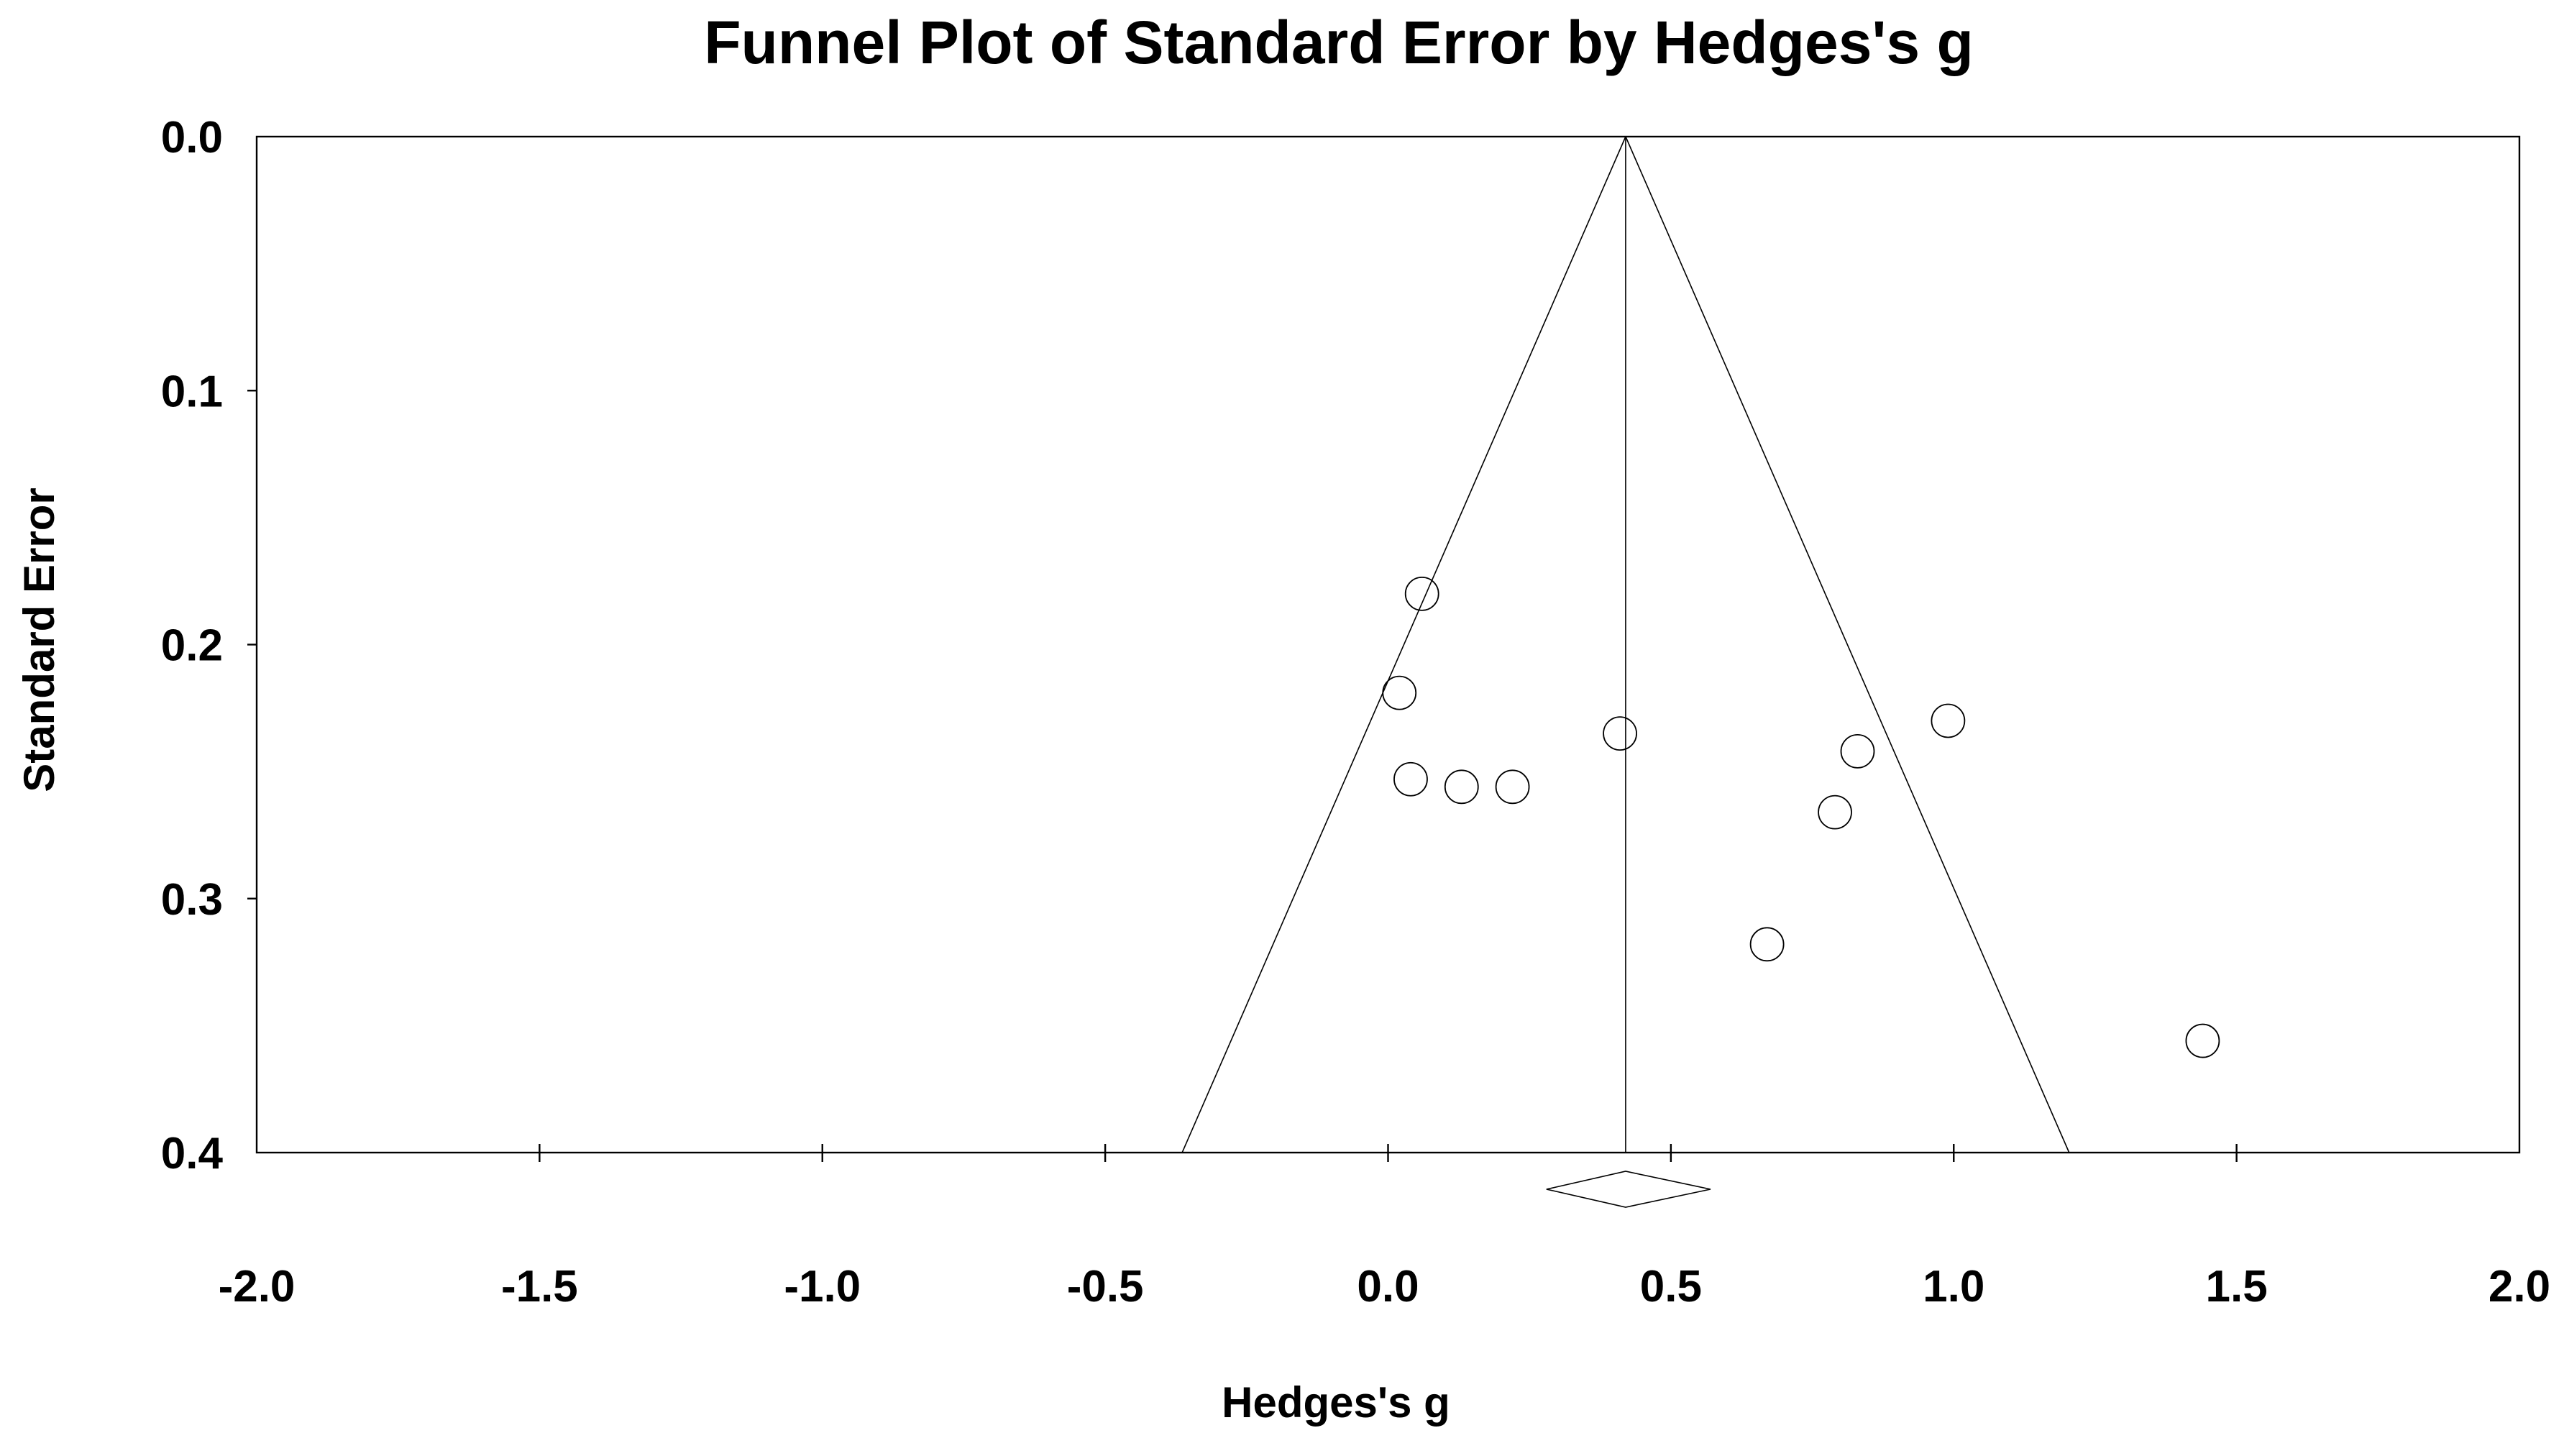 Image resolution: width=2564 pixels, height=1456 pixels. What do you see at coordinates (1628, 1189) in the screenshot?
I see `summary-diamond` at bounding box center [1628, 1189].